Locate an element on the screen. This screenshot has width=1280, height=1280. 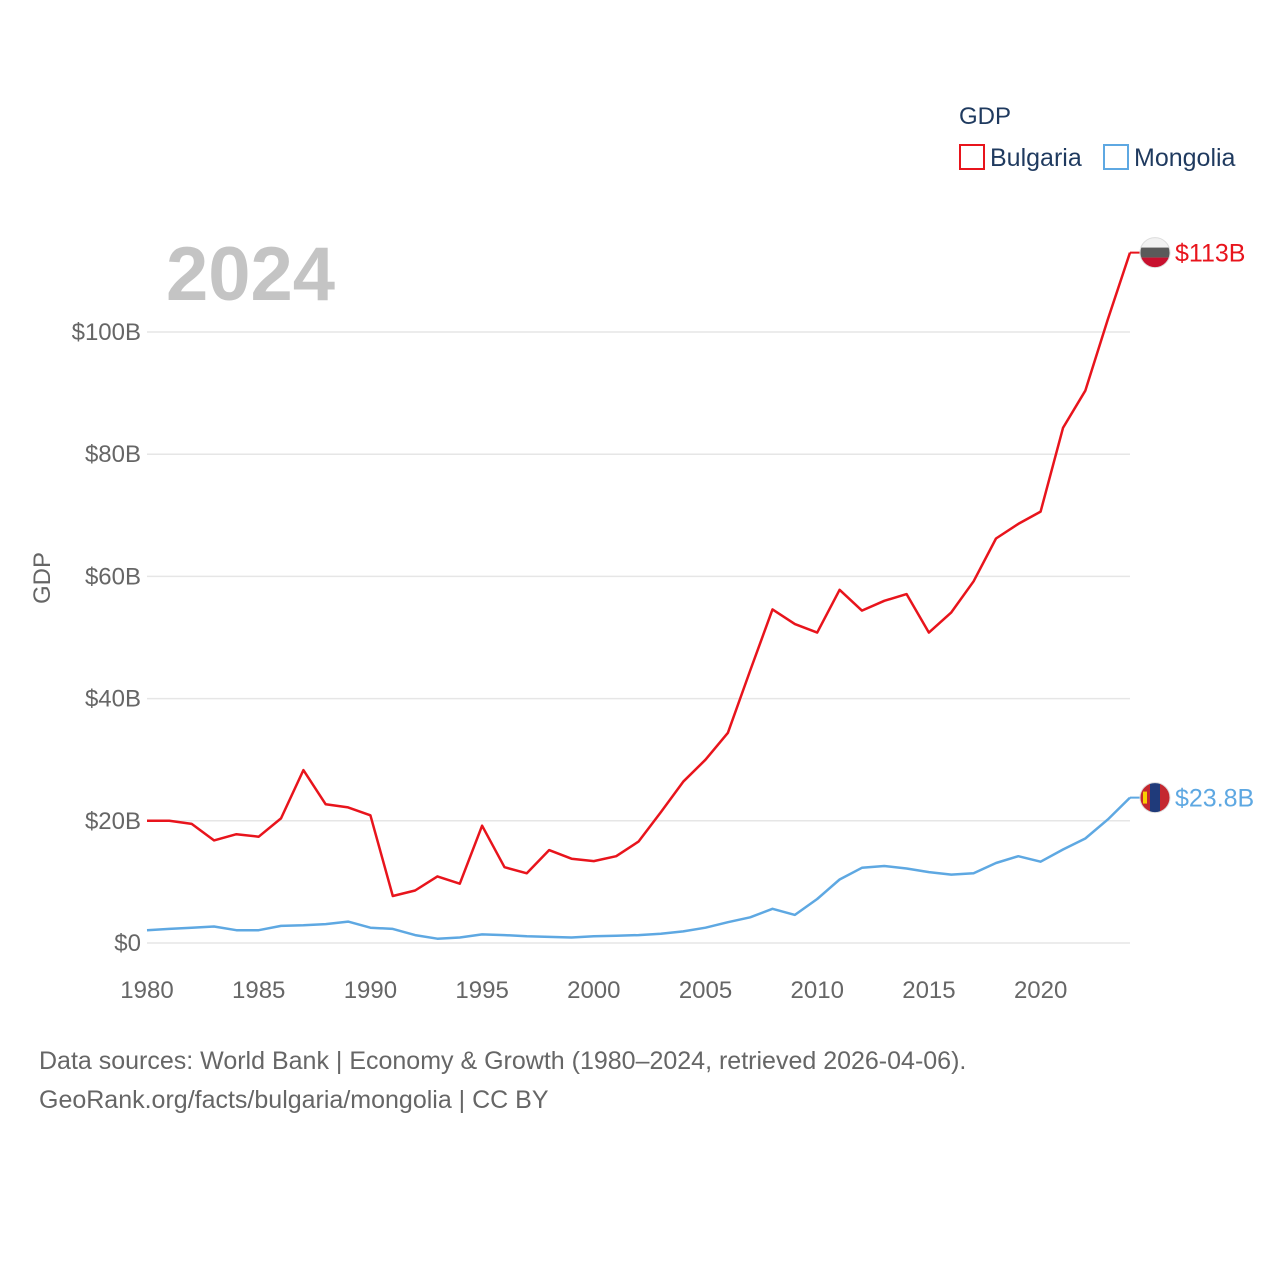
y-axis-ticks: $0 $20B $40B $60B $80B $100B is located at coordinates (106, 638).